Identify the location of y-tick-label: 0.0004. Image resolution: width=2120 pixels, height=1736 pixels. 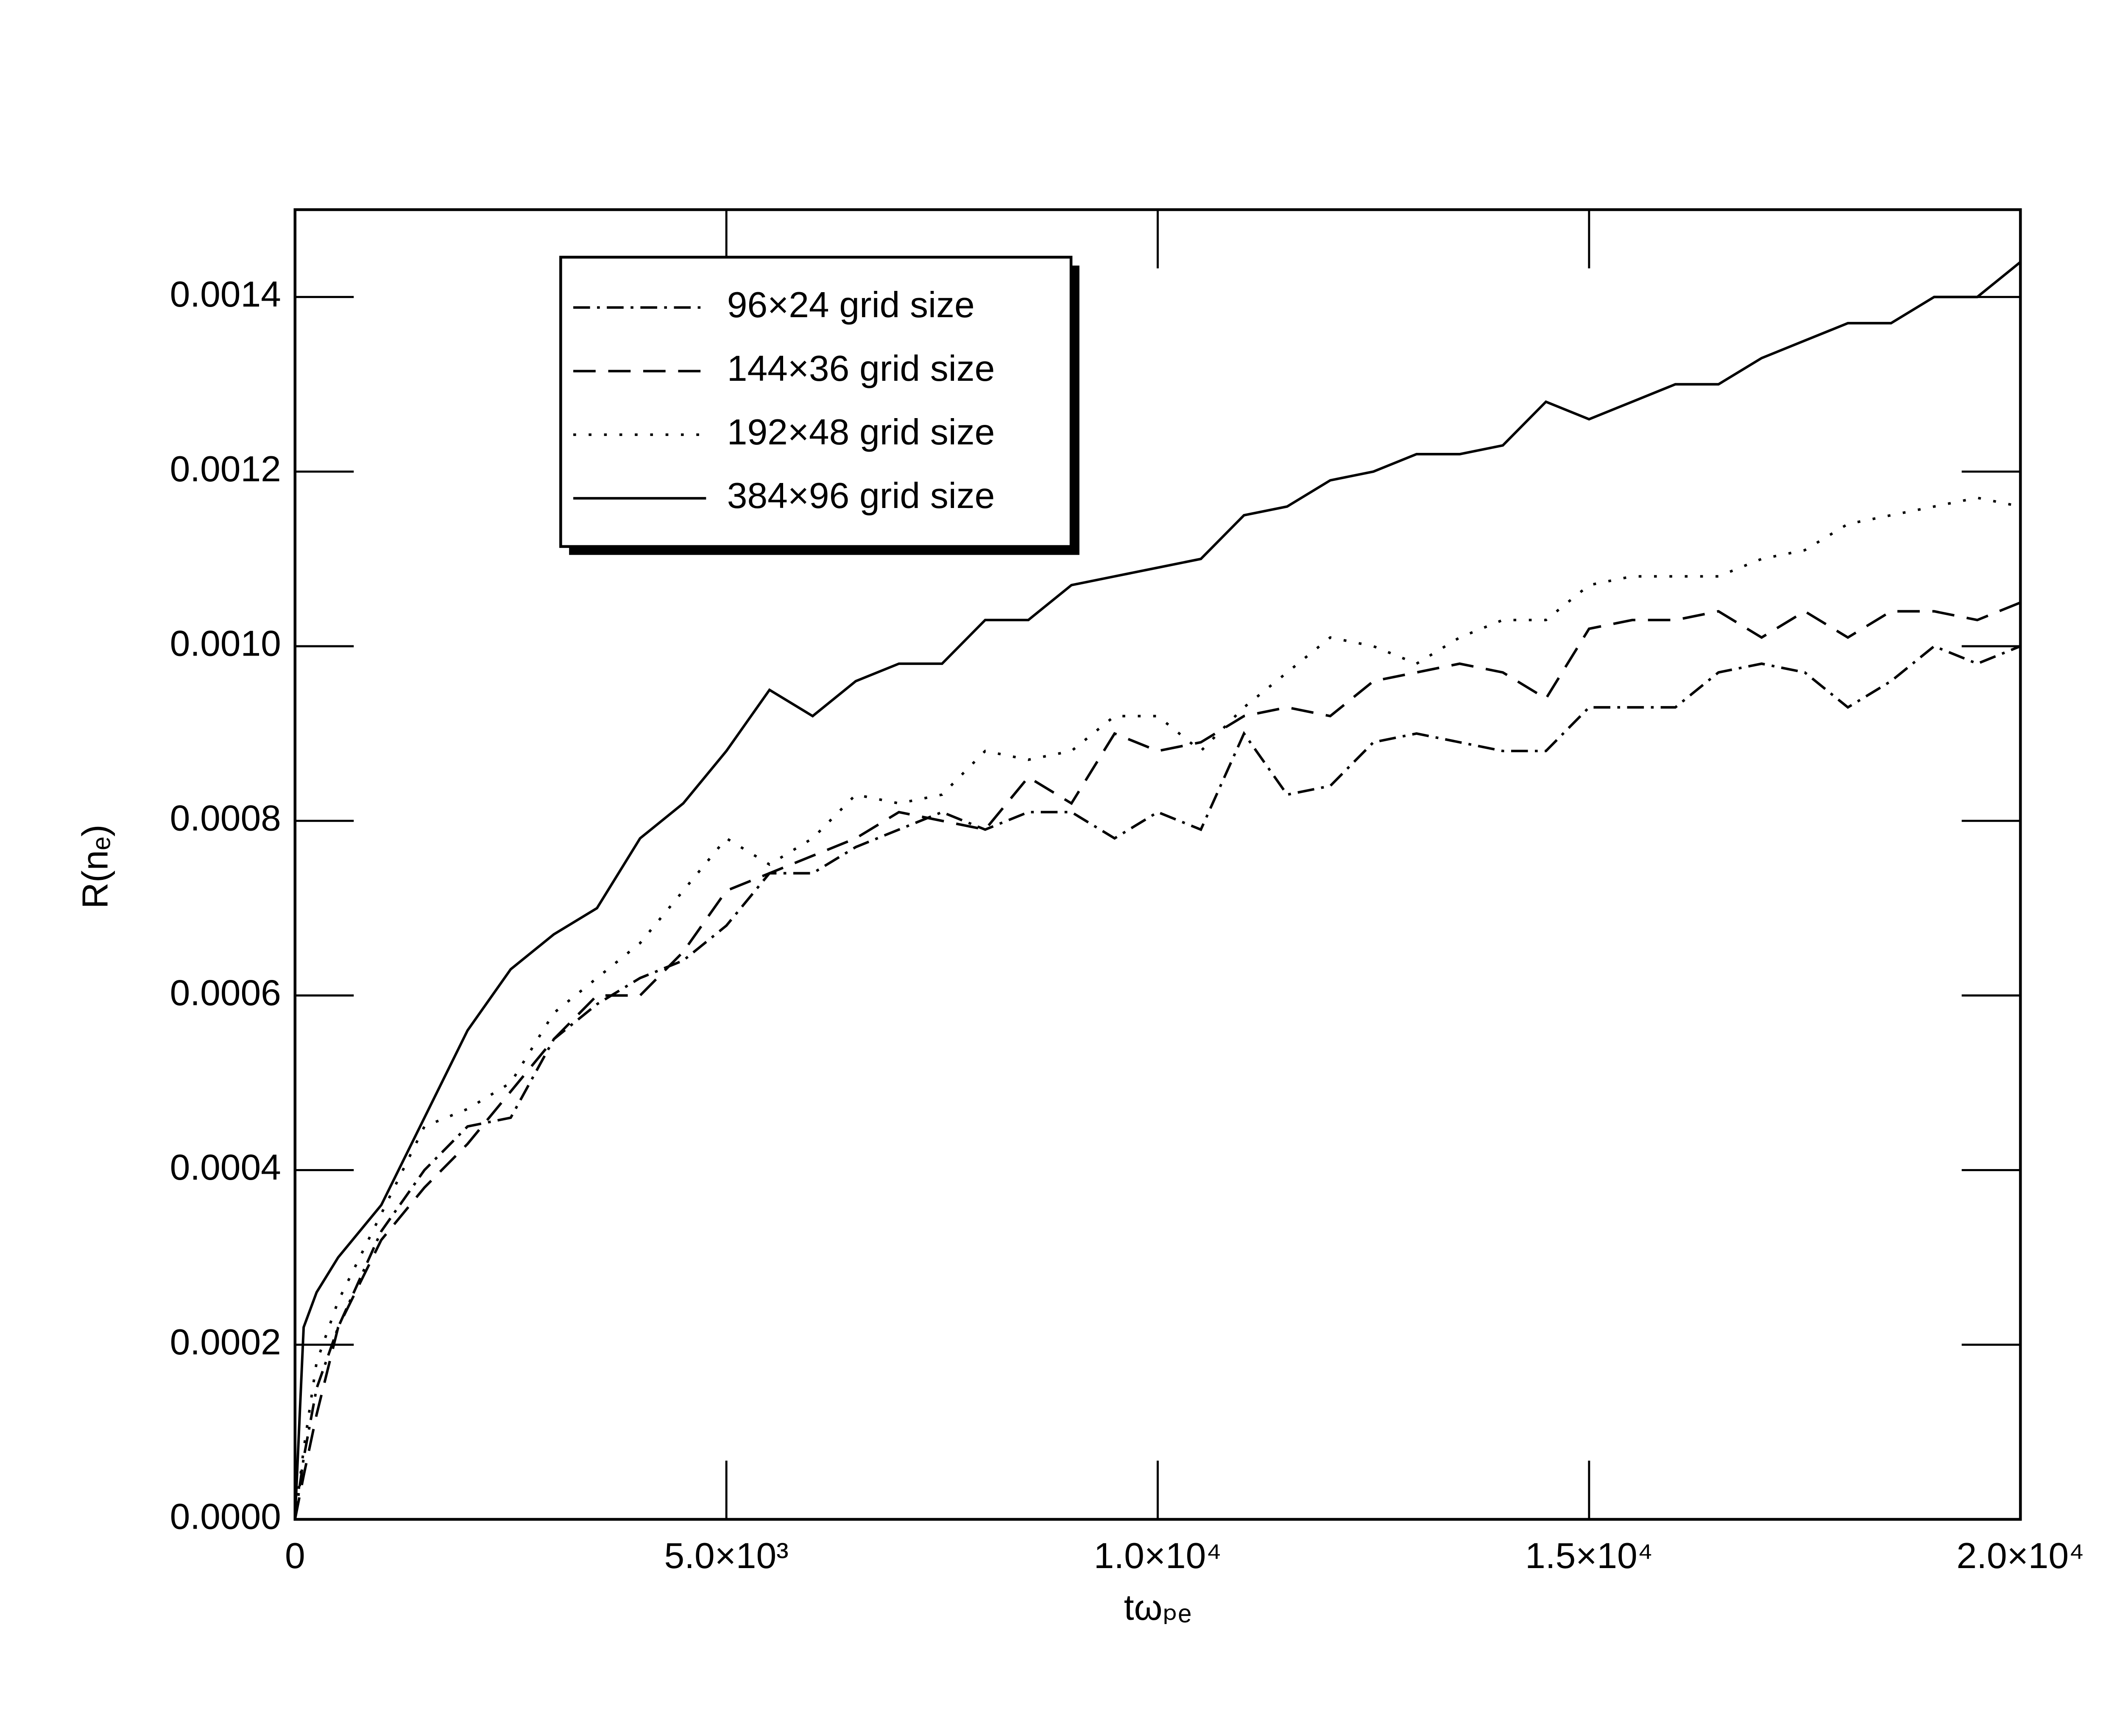
(225, 1167).